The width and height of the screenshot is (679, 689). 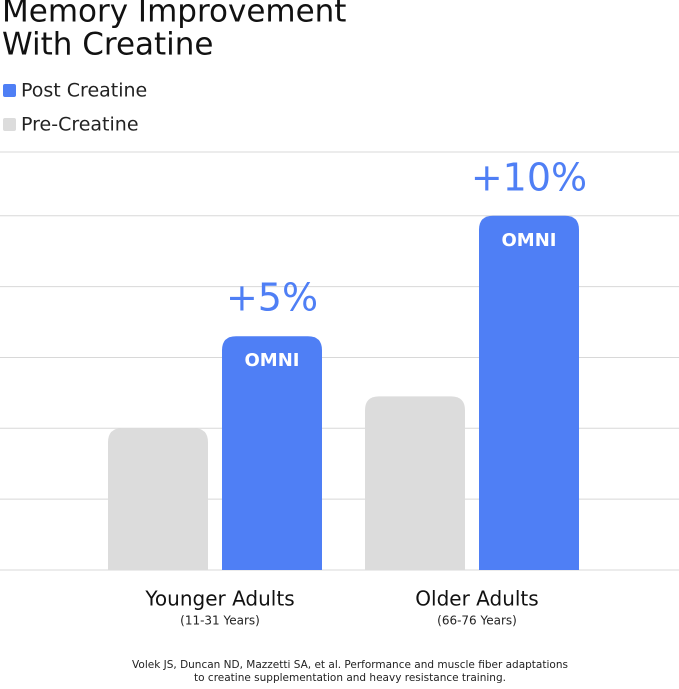 I want to click on chart-title: Memory Improvement, so click(x=174, y=15).